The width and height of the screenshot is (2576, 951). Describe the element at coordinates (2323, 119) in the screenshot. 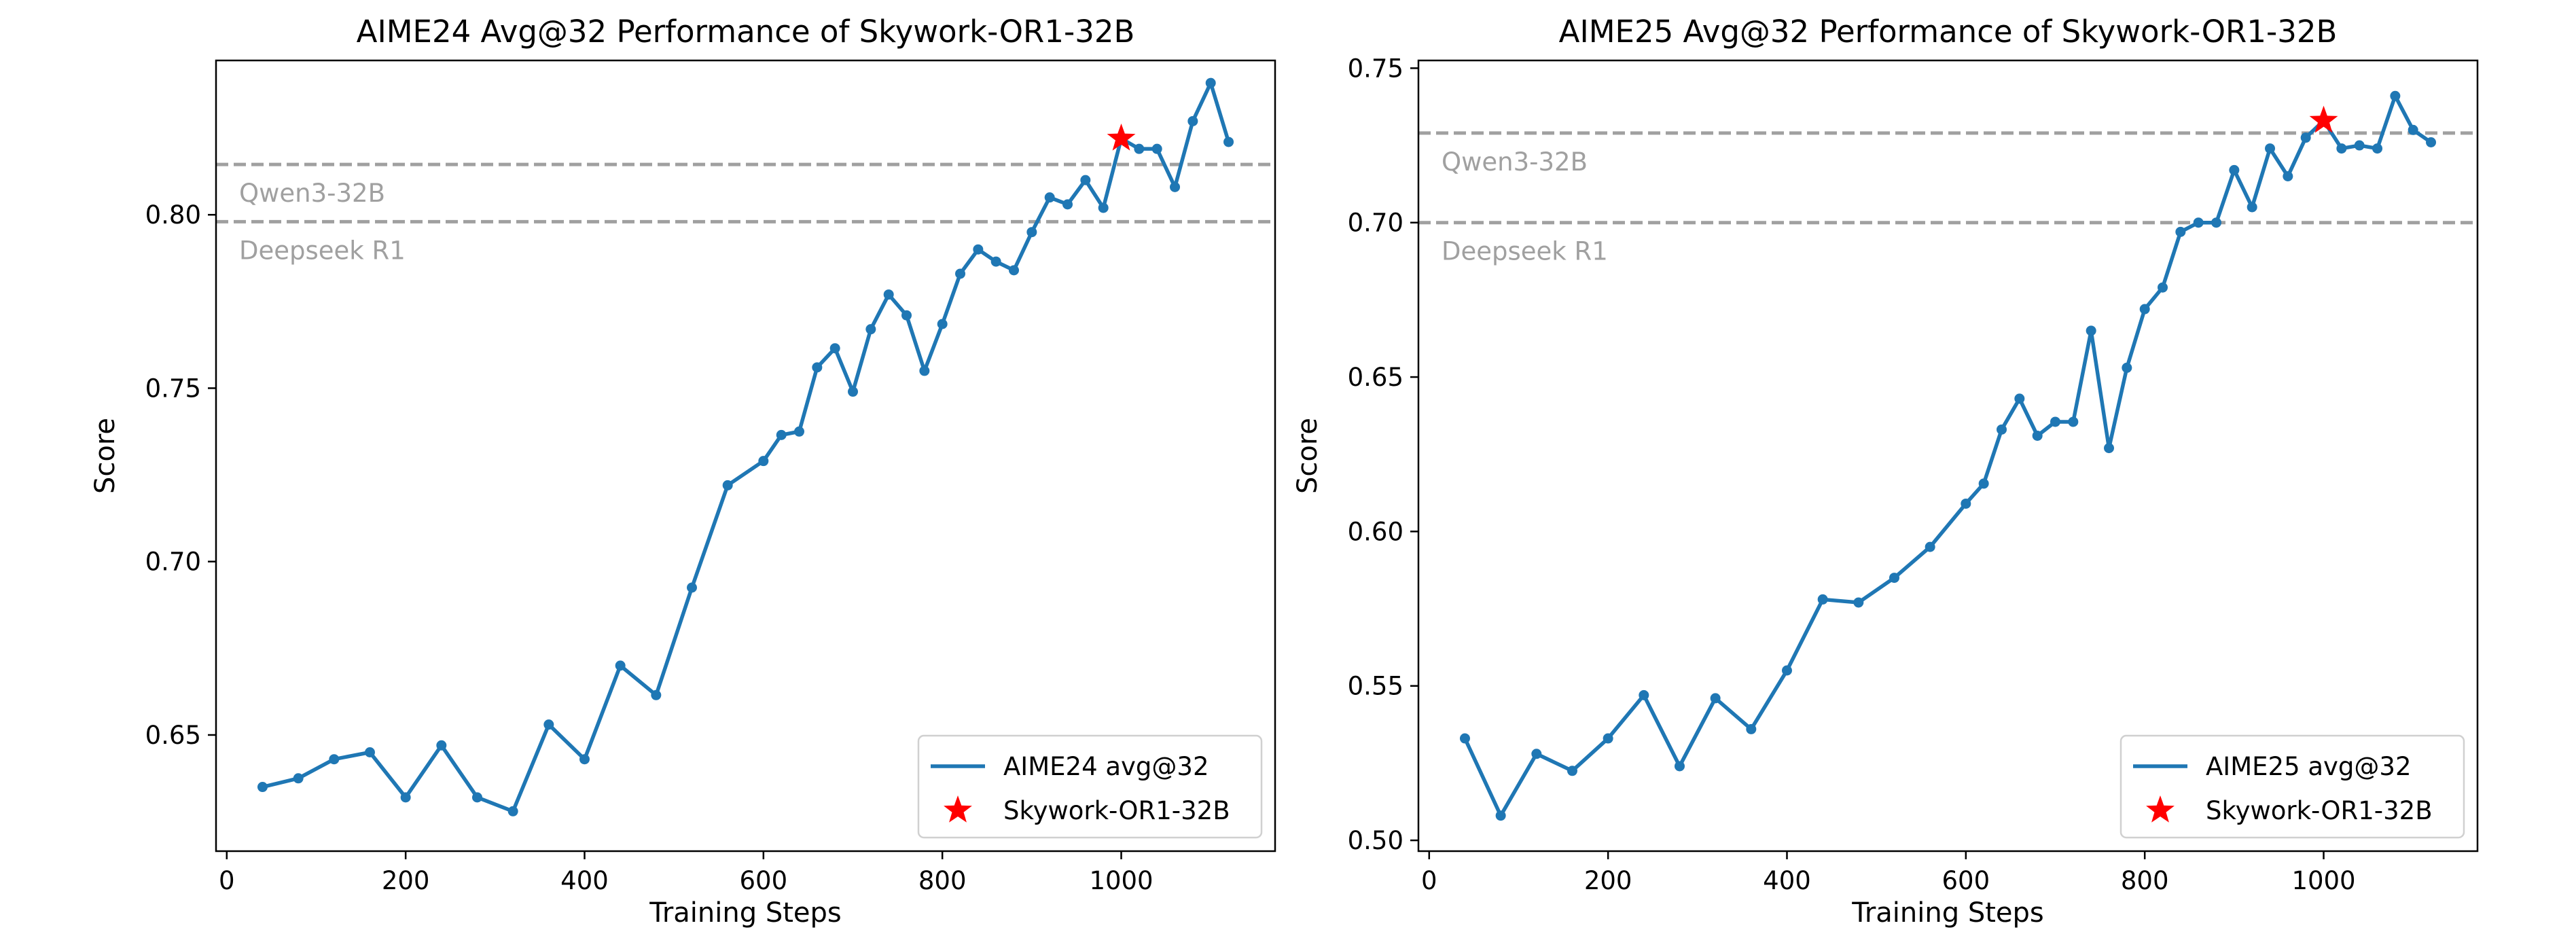

I see `highlight-star` at that location.